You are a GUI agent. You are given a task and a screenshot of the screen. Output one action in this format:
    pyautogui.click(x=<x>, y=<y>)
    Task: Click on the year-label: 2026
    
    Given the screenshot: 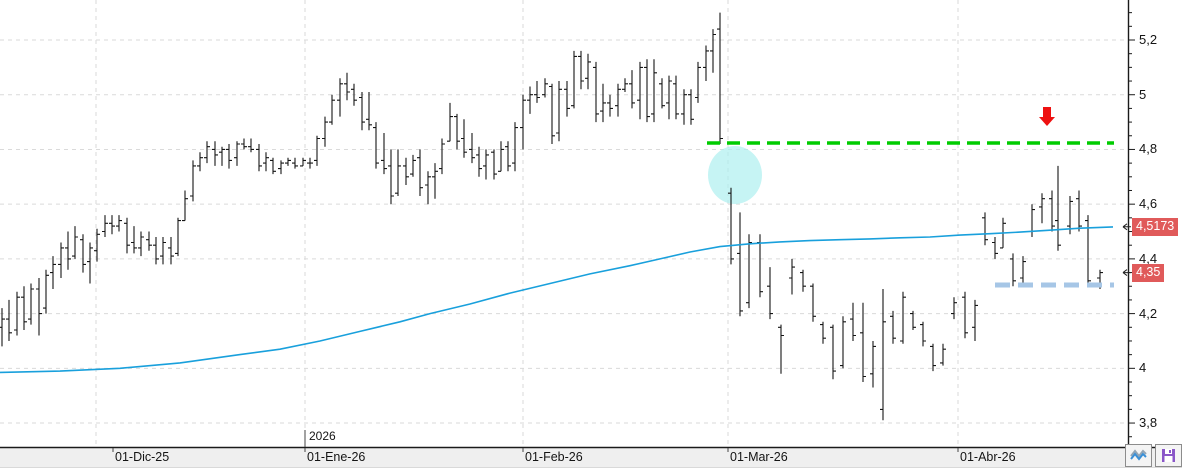 What is the action you would take?
    pyautogui.click(x=322, y=436)
    